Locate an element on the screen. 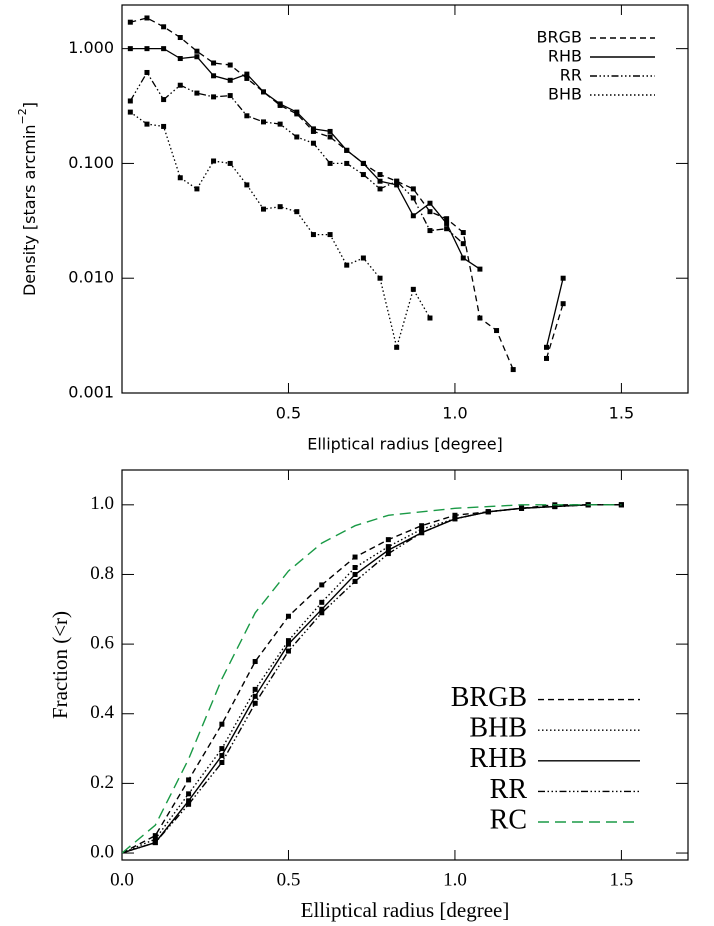 The width and height of the screenshot is (714, 926). y-tick-label: 0.4 is located at coordinates (102, 712).